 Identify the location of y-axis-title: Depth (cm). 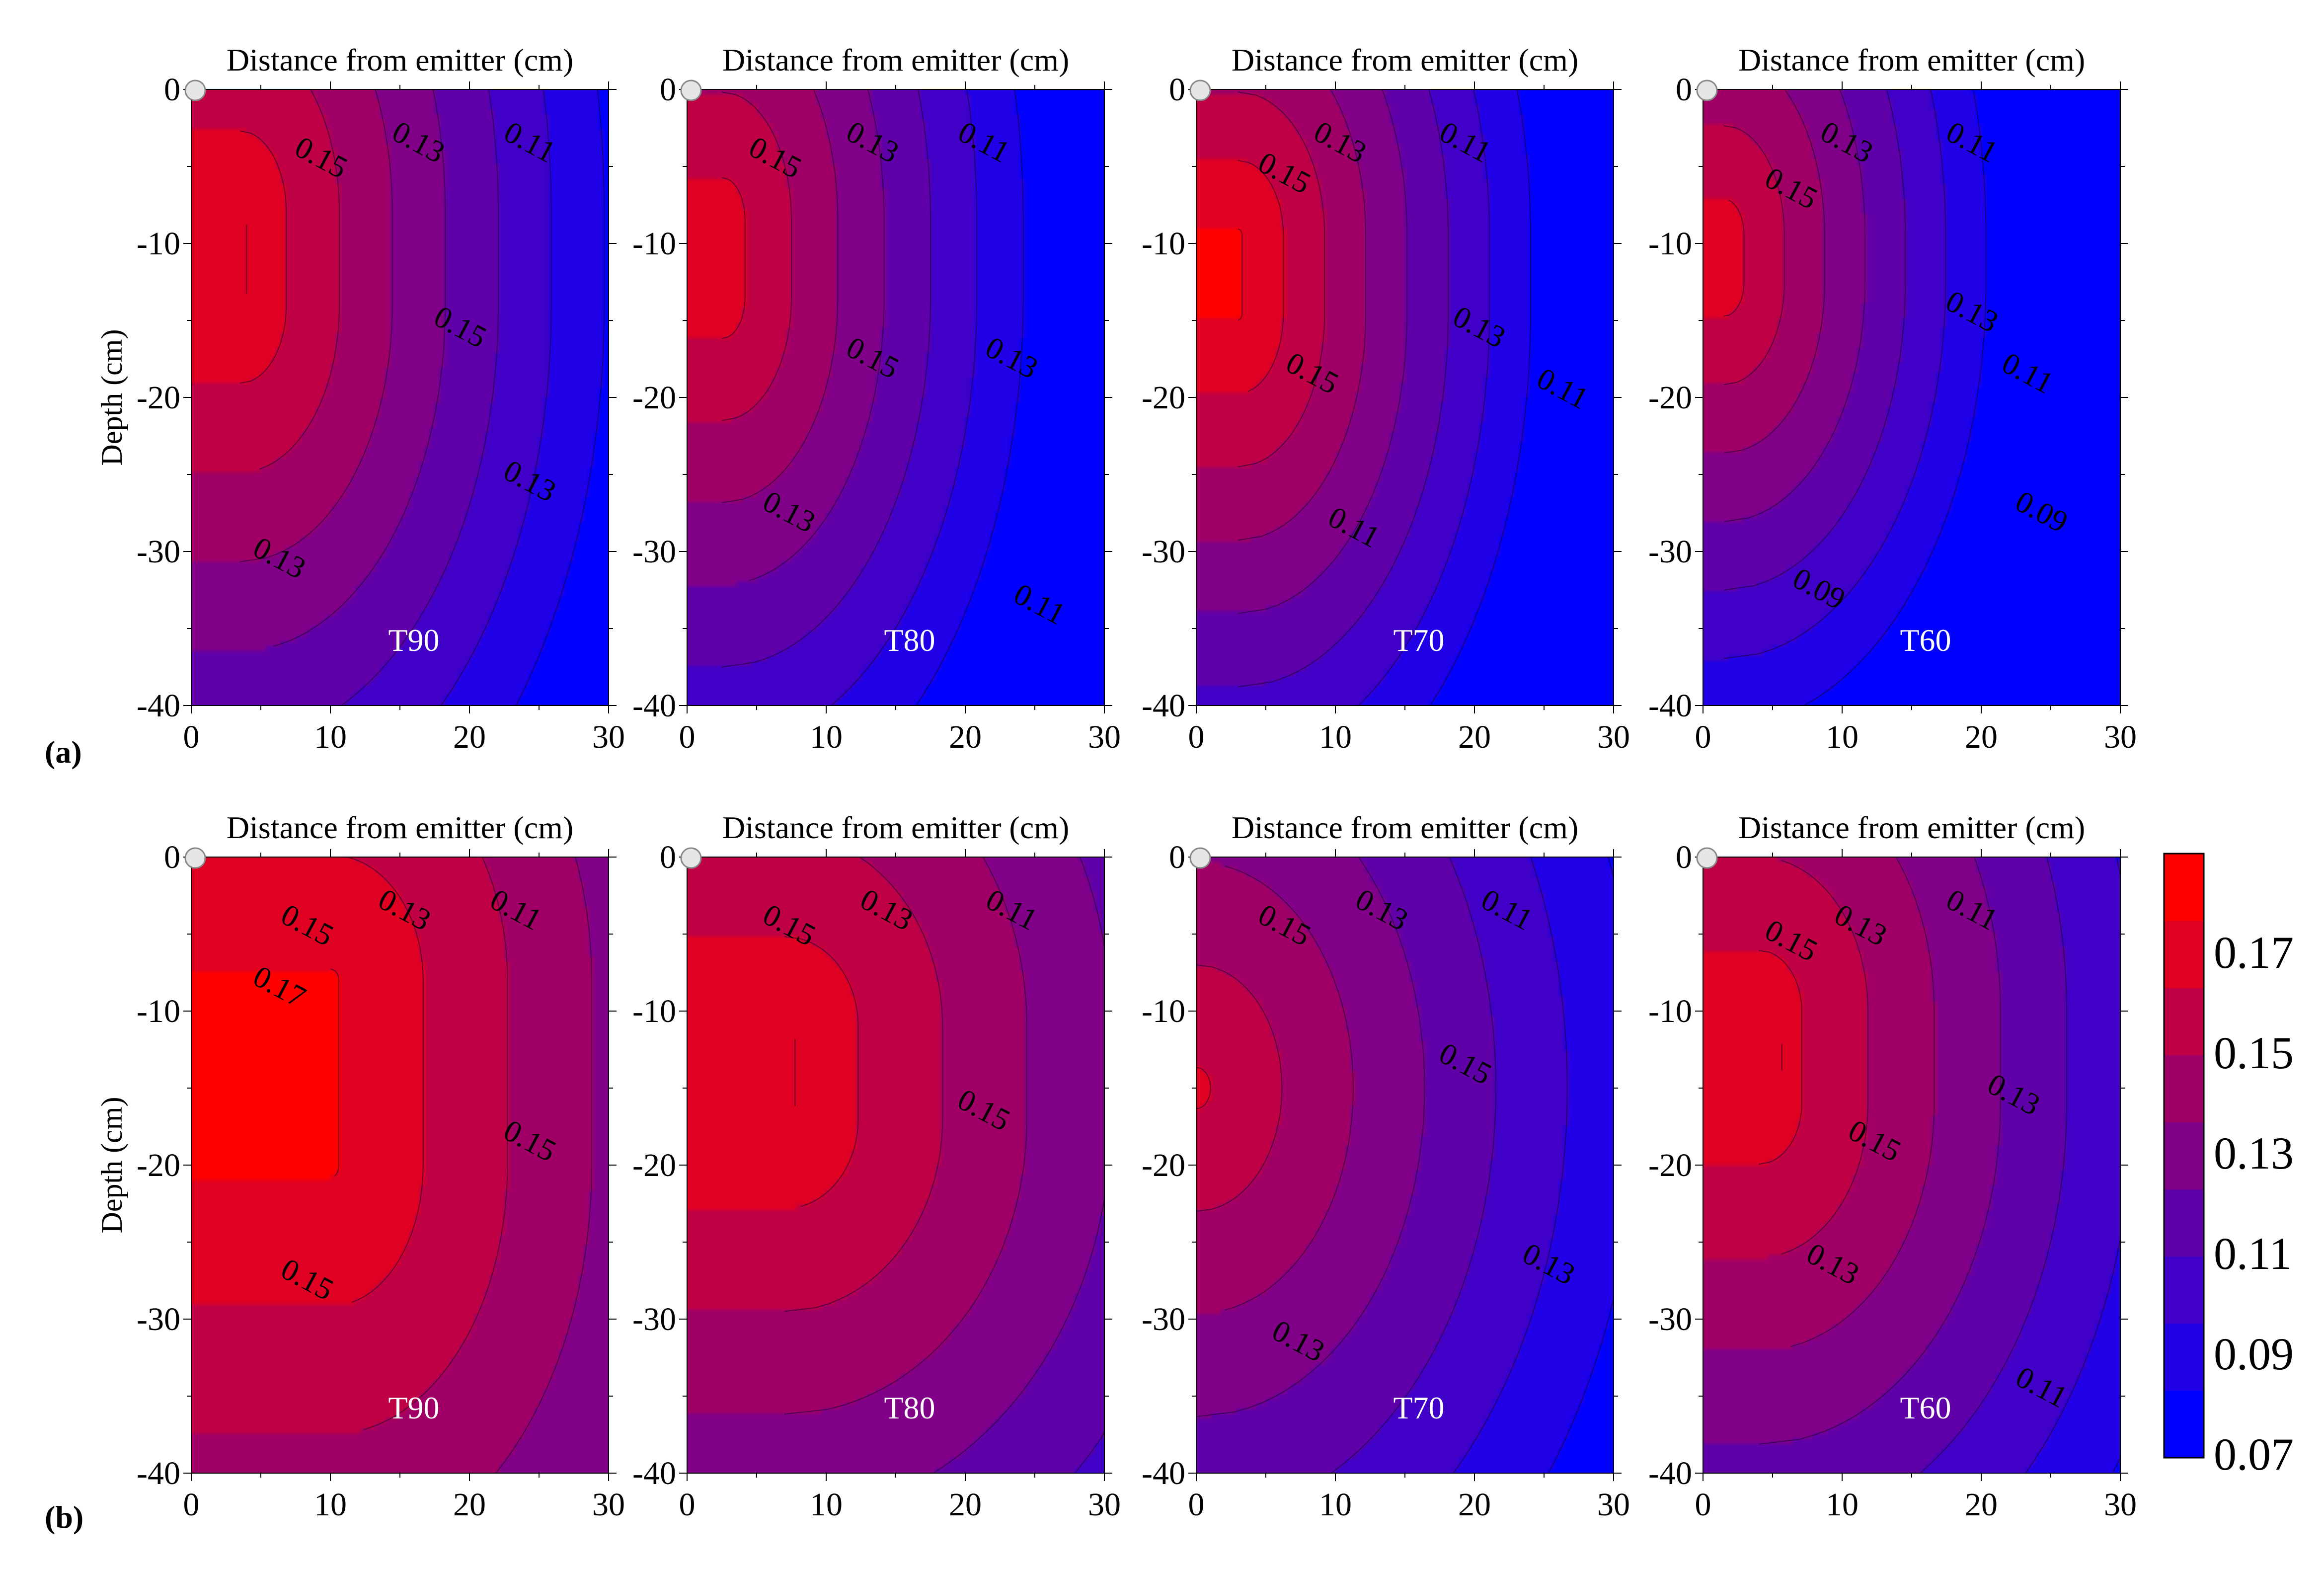
(111, 1165).